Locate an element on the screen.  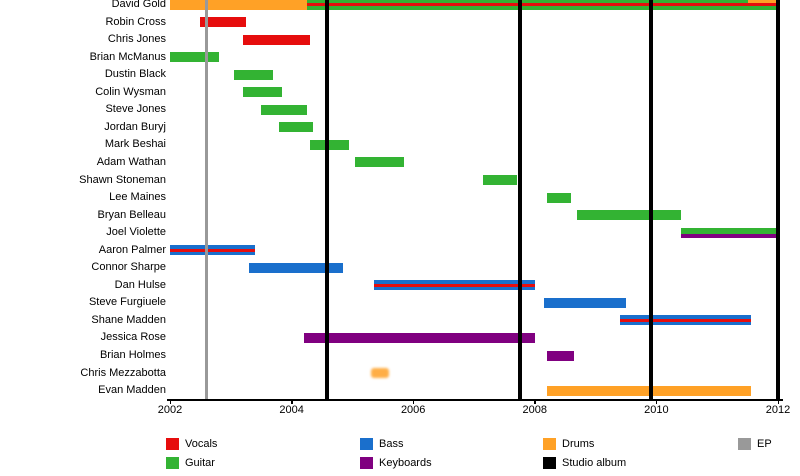
legend-label: Drums is located at coordinates (578, 444).